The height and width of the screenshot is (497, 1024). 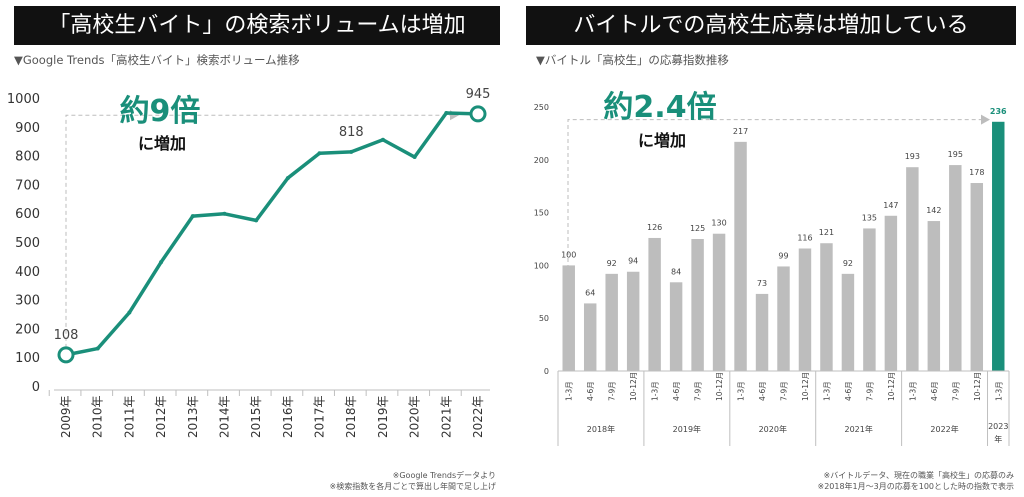 I want to click on bar-value-label: 142, so click(x=933, y=210).